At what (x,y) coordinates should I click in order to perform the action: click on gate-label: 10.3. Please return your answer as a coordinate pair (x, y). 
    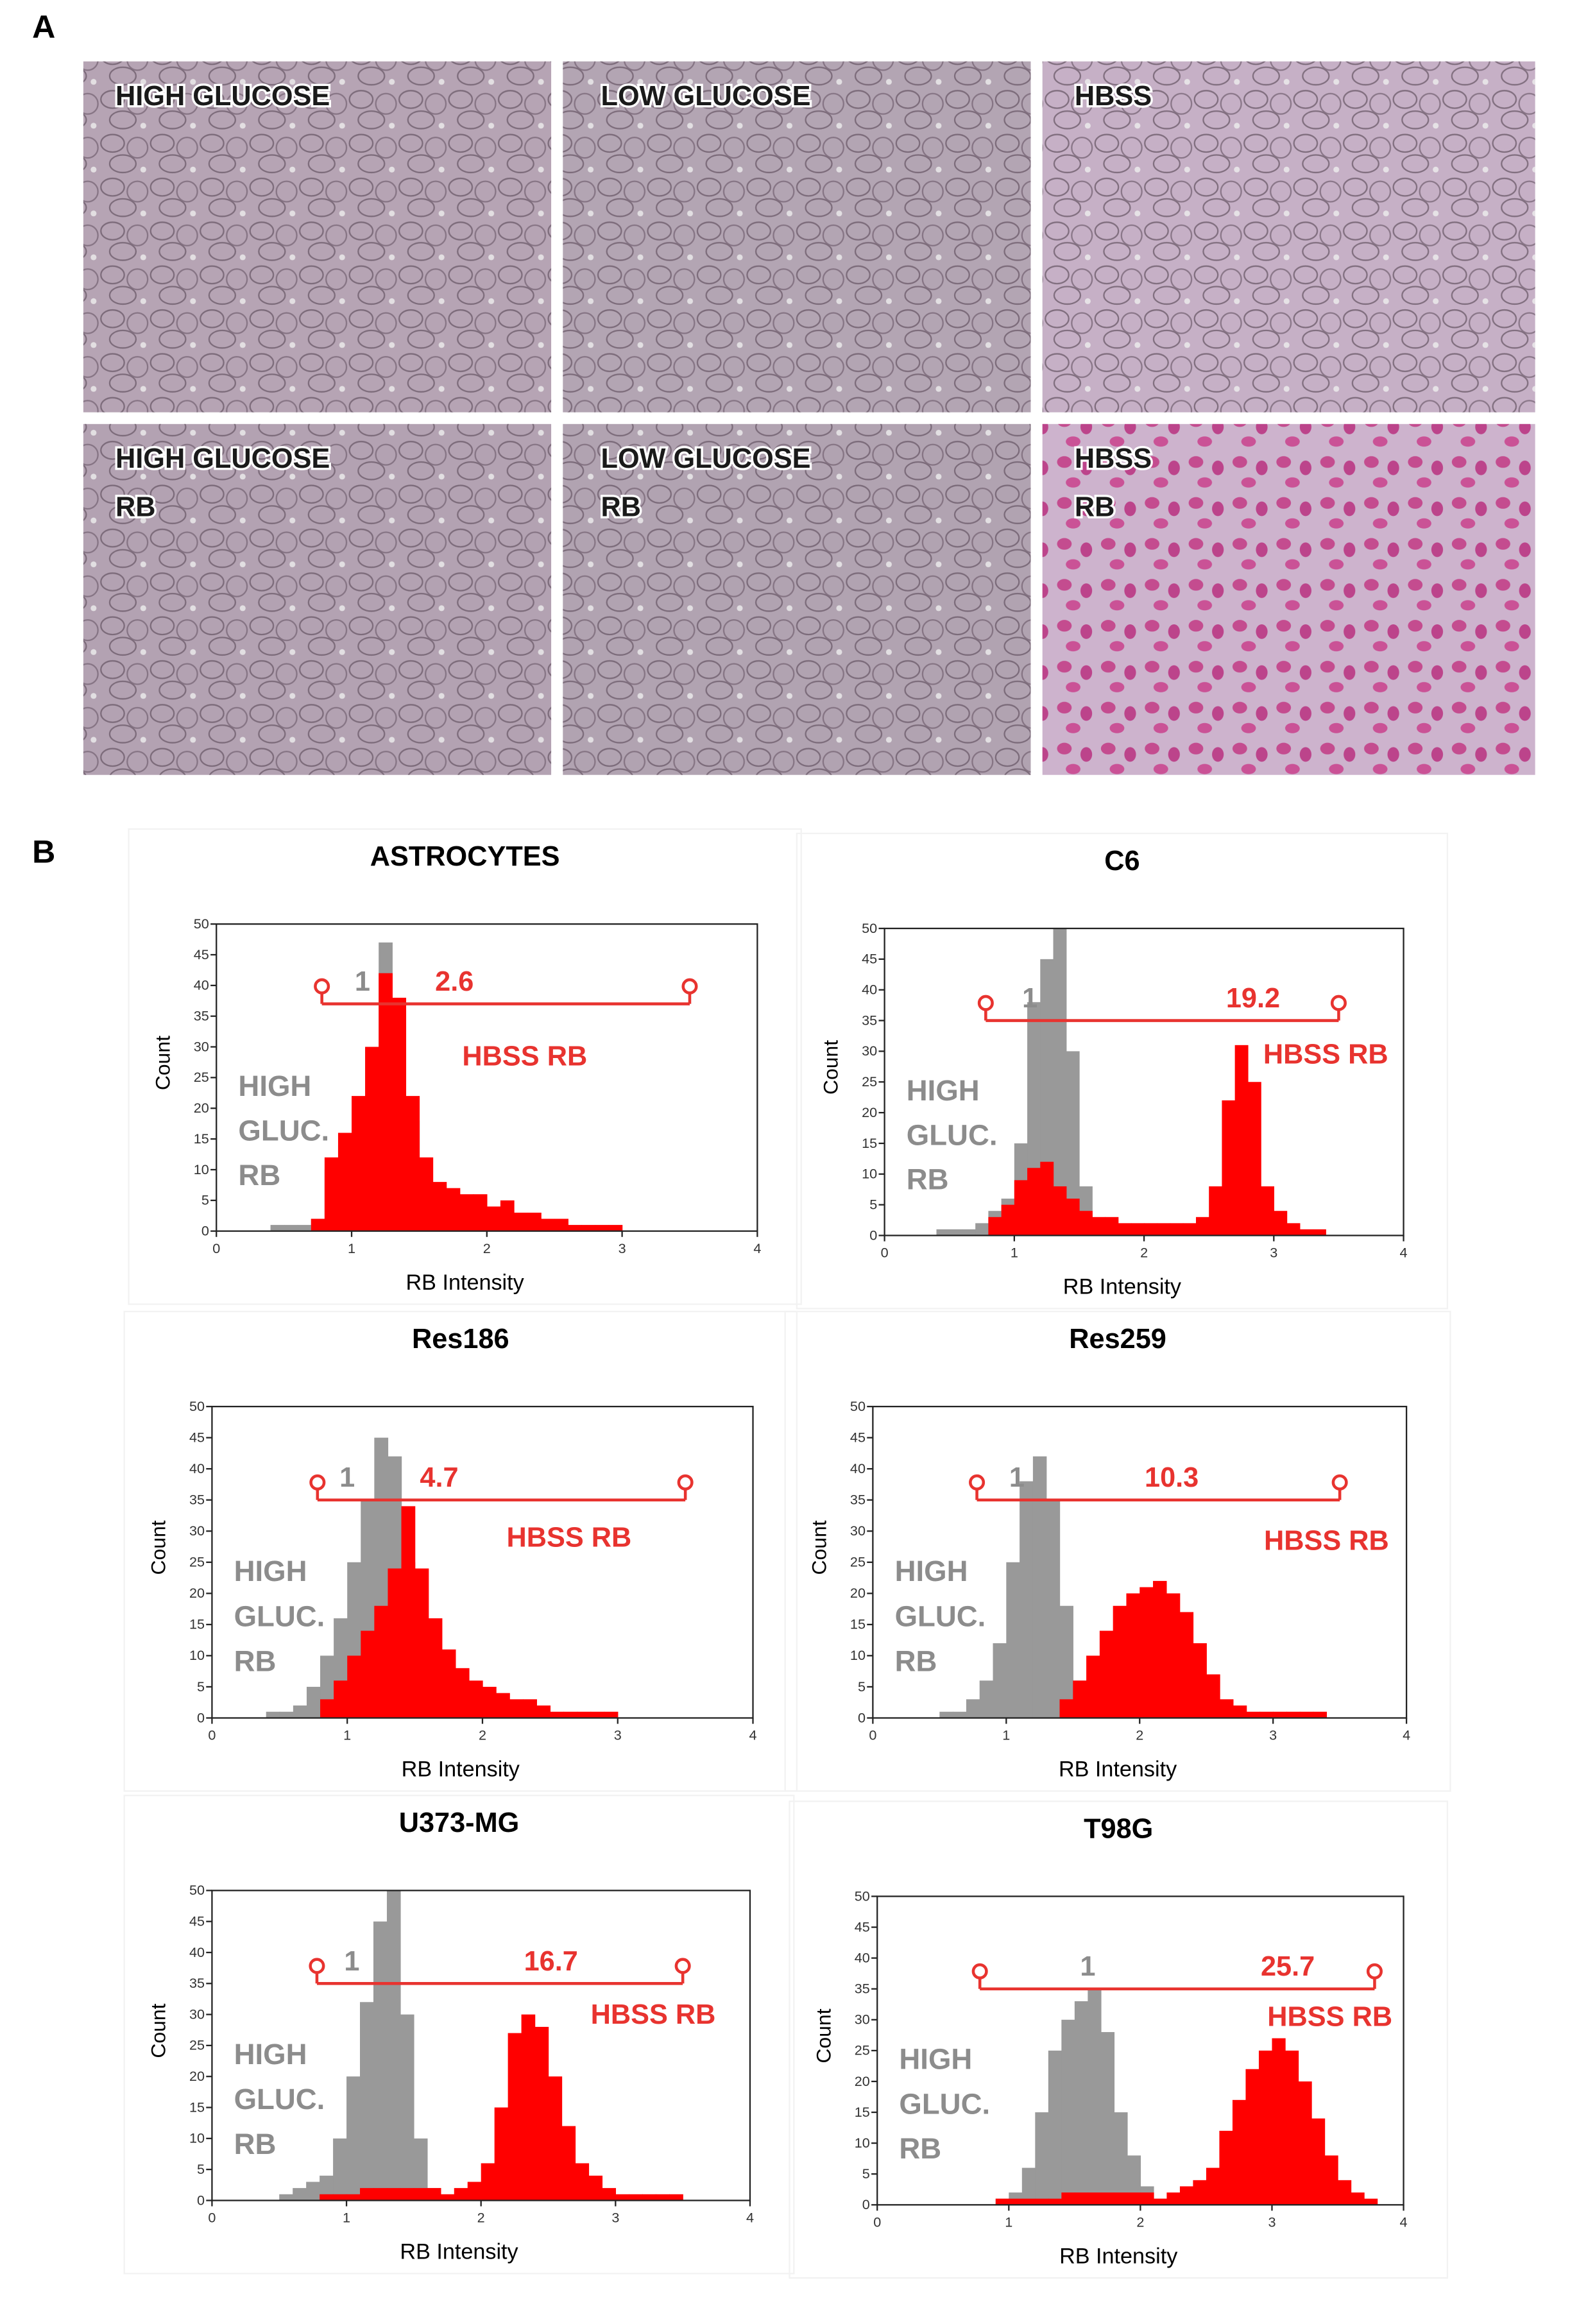
    Looking at the image, I should click on (1172, 1477).